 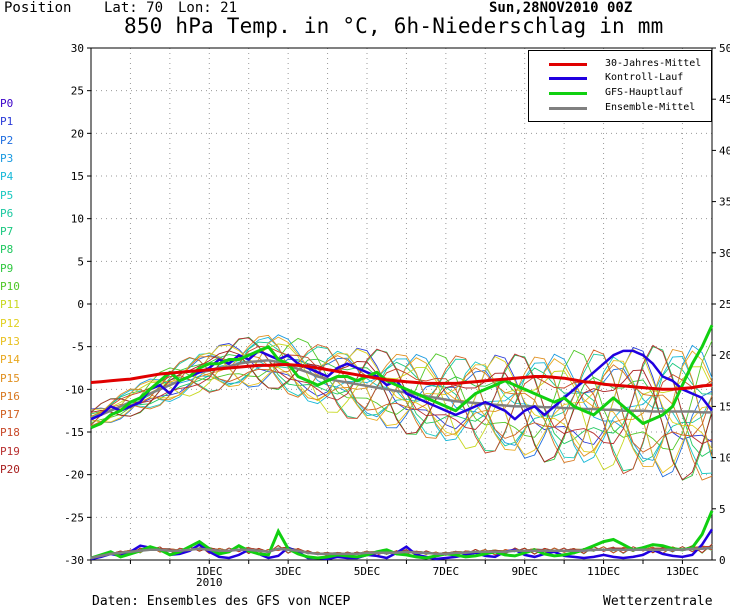 I want to click on member-label: P5, so click(x=7, y=195).